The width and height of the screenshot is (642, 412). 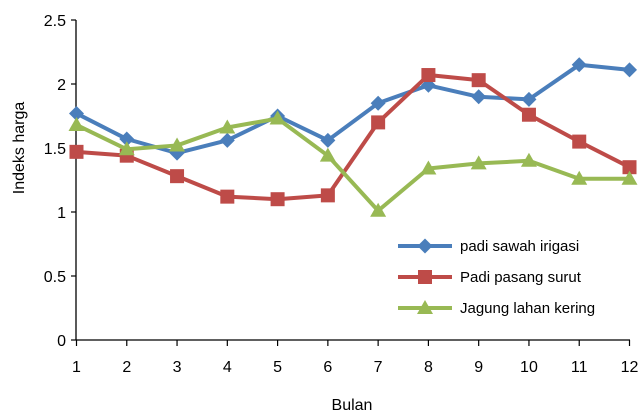 What do you see at coordinates (61, 341) in the screenshot?
I see `y-tick-label: 0` at bounding box center [61, 341].